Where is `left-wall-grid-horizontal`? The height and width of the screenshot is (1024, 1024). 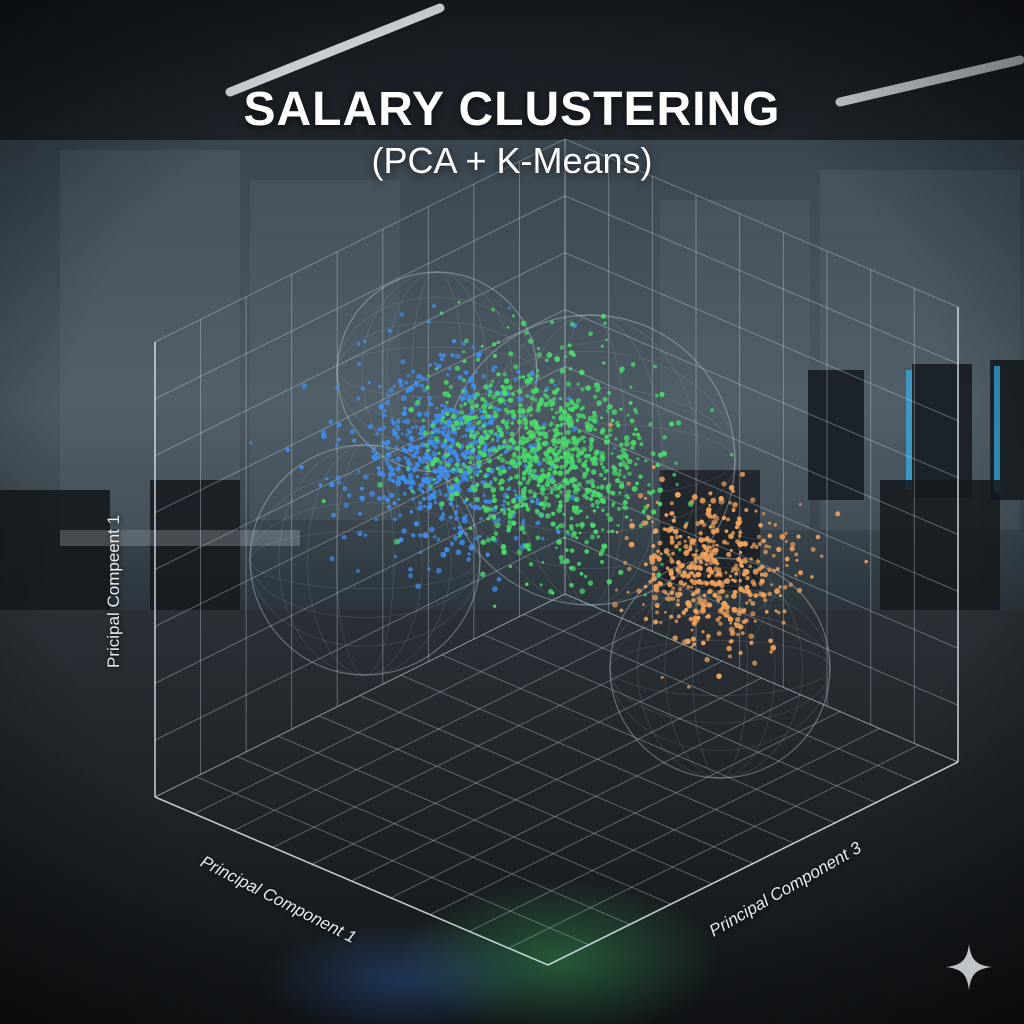 left-wall-grid-horizontal is located at coordinates (360, 240).